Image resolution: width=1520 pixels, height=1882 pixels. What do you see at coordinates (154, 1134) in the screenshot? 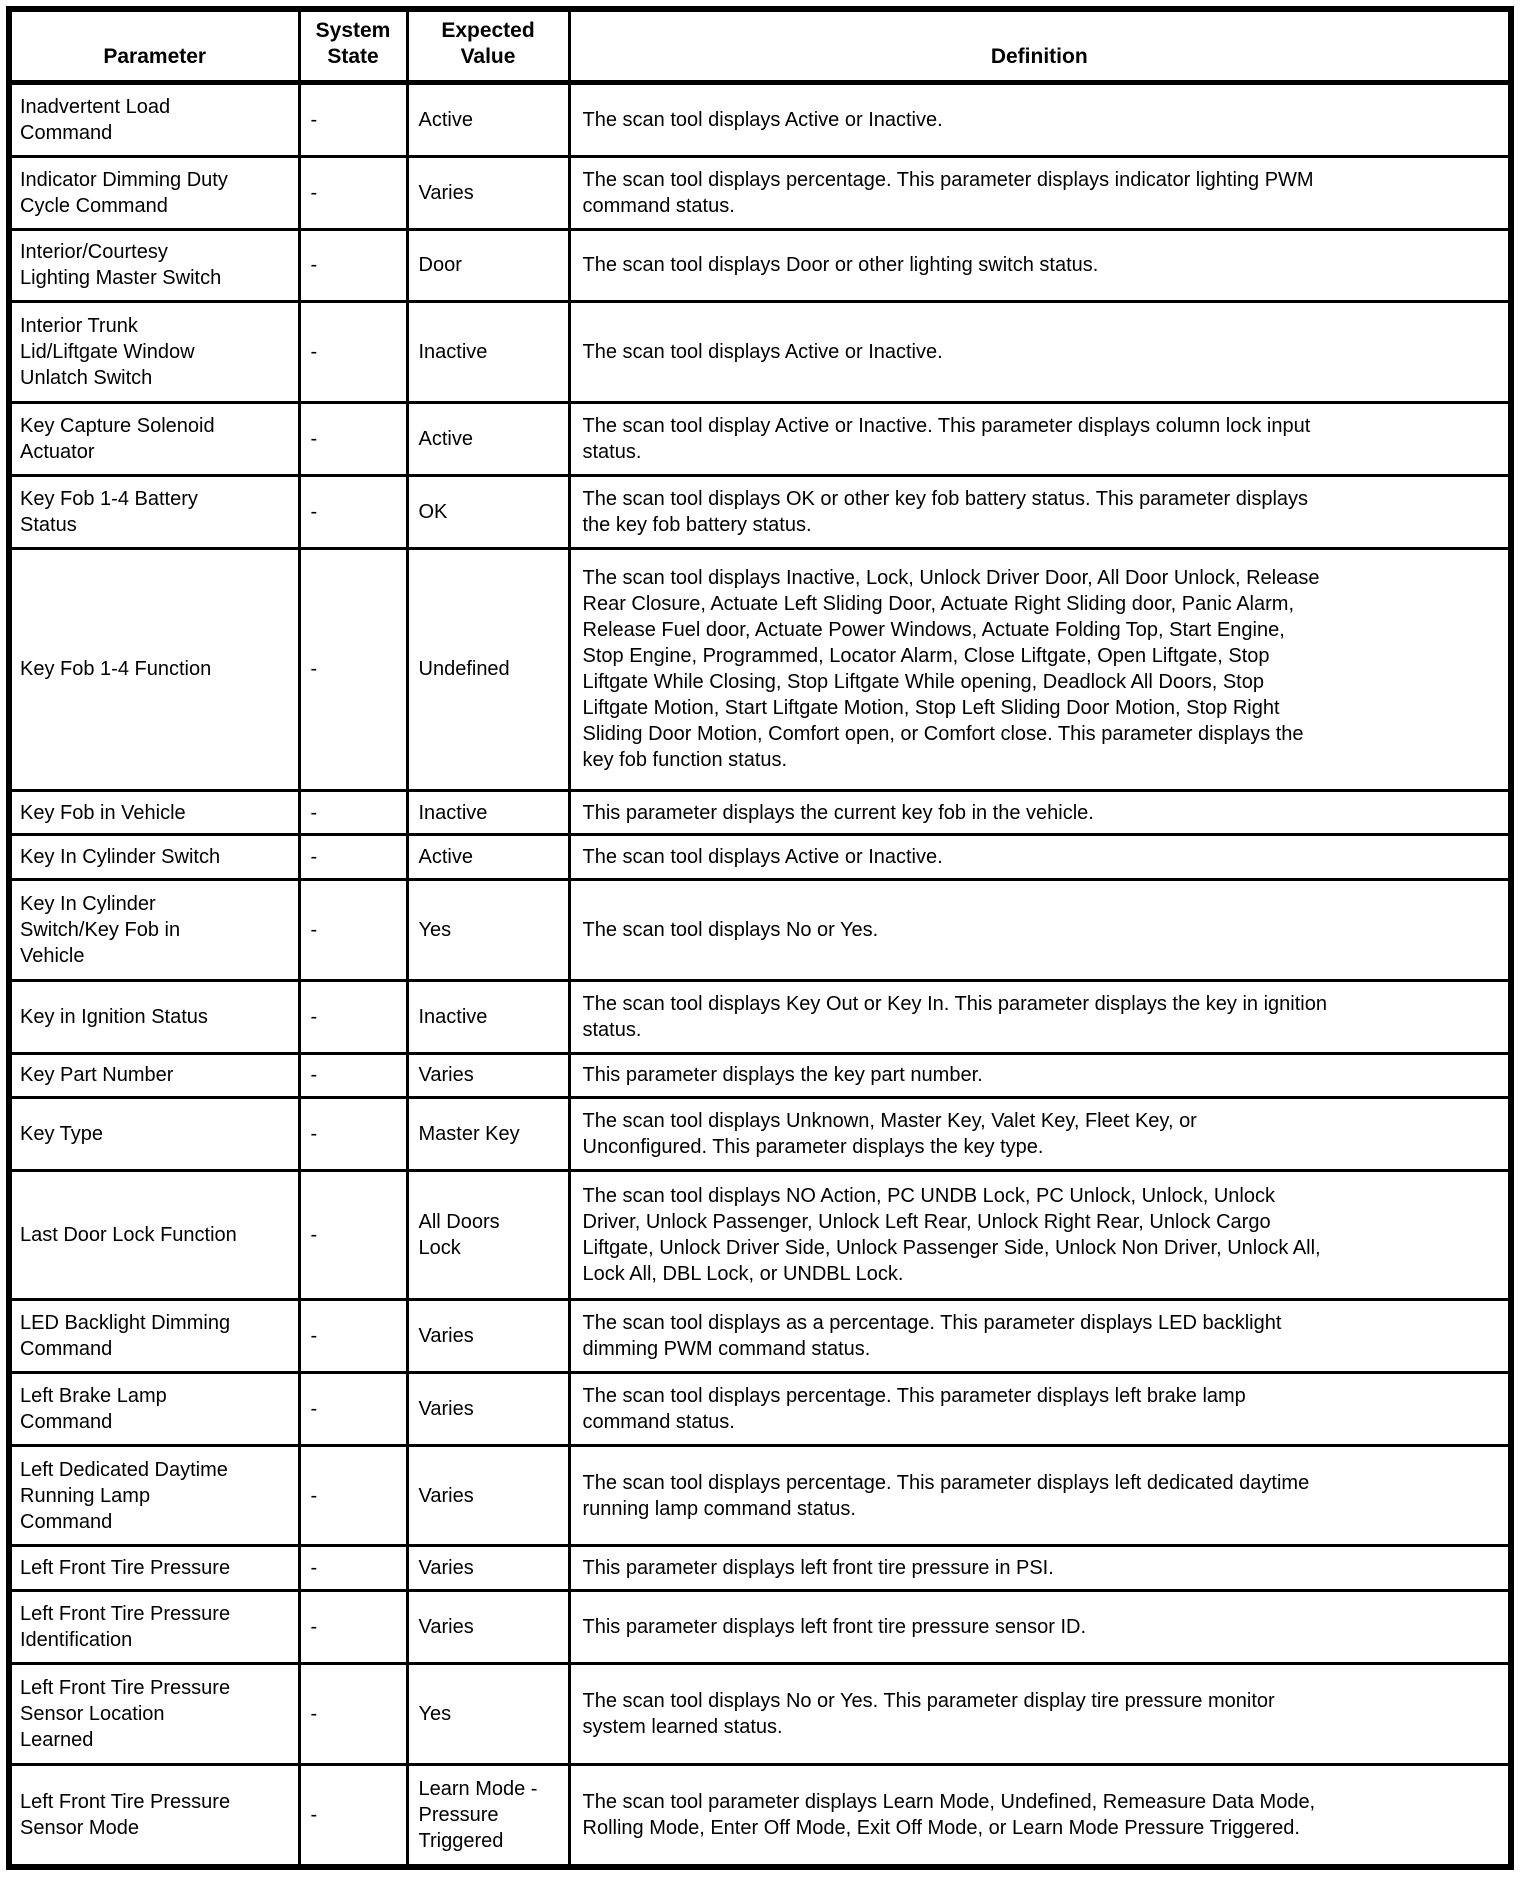
I see `parameter-cell: Key Type` at bounding box center [154, 1134].